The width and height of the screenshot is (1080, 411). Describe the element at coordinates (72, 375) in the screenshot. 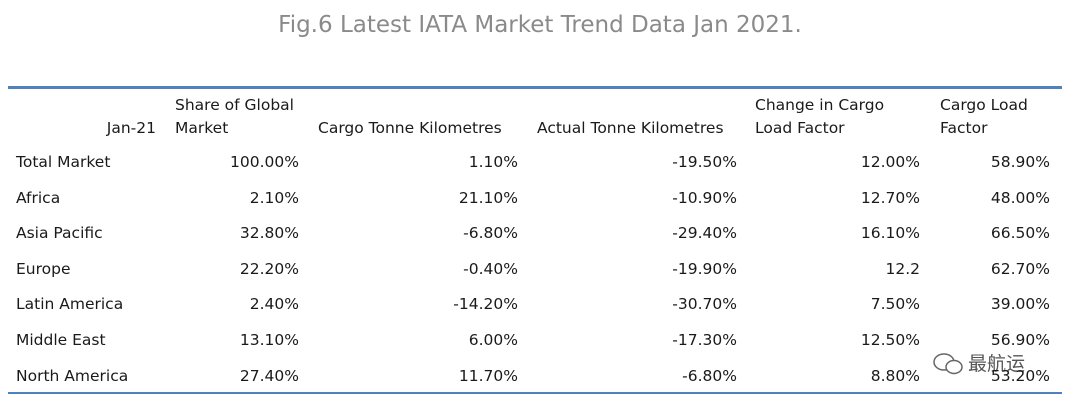

I see `row-label: North America` at that location.